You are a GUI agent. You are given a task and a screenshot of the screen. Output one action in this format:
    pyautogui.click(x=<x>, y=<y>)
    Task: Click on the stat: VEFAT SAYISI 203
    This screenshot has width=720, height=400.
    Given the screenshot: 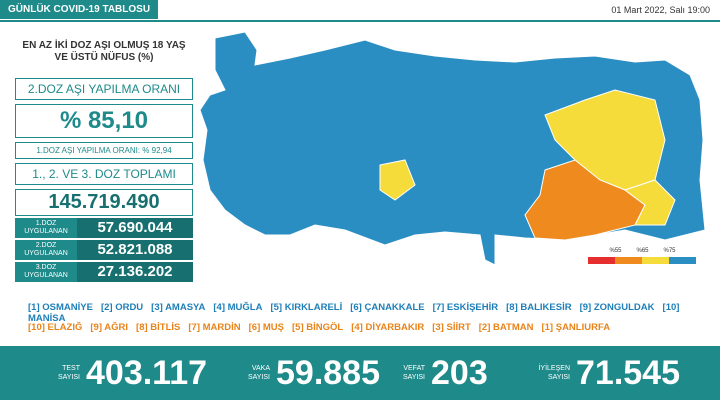 What is the action you would take?
    pyautogui.click(x=436, y=373)
    